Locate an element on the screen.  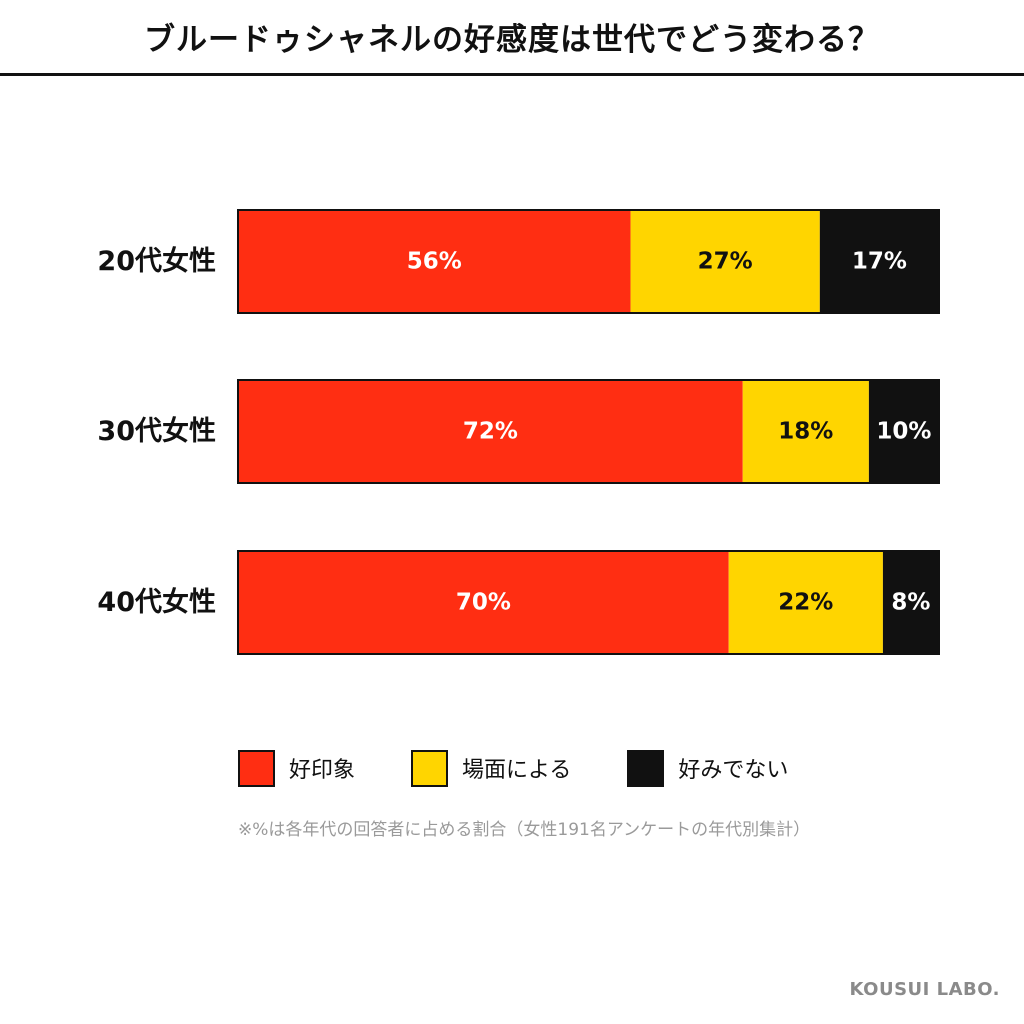
legend-label-favorable: 好印象 is located at coordinates (322, 770).